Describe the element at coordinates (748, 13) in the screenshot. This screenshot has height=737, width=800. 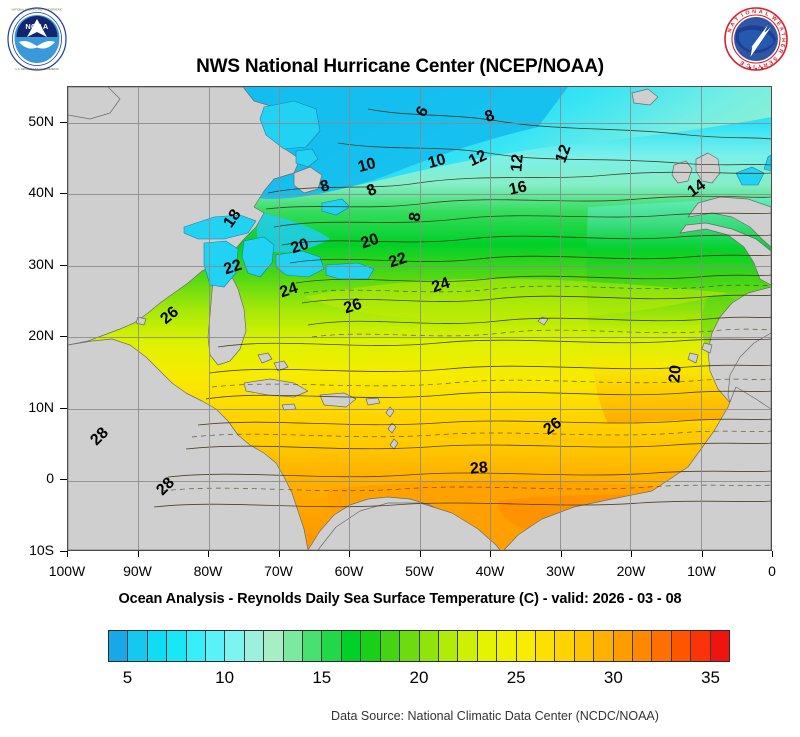
I see `svg-text: O` at that location.